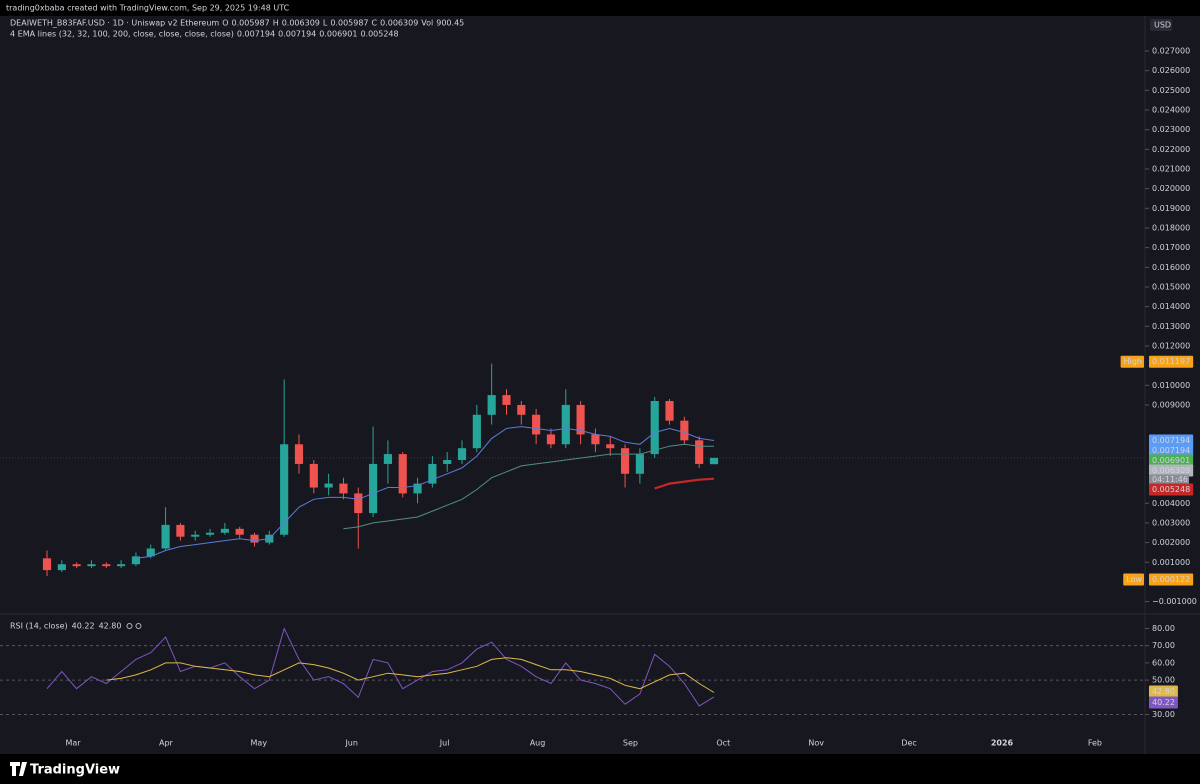 The width and height of the screenshot is (1200, 784). Describe the element at coordinates (256, 34) in the screenshot. I see `legend-text: 0.007194` at that location.